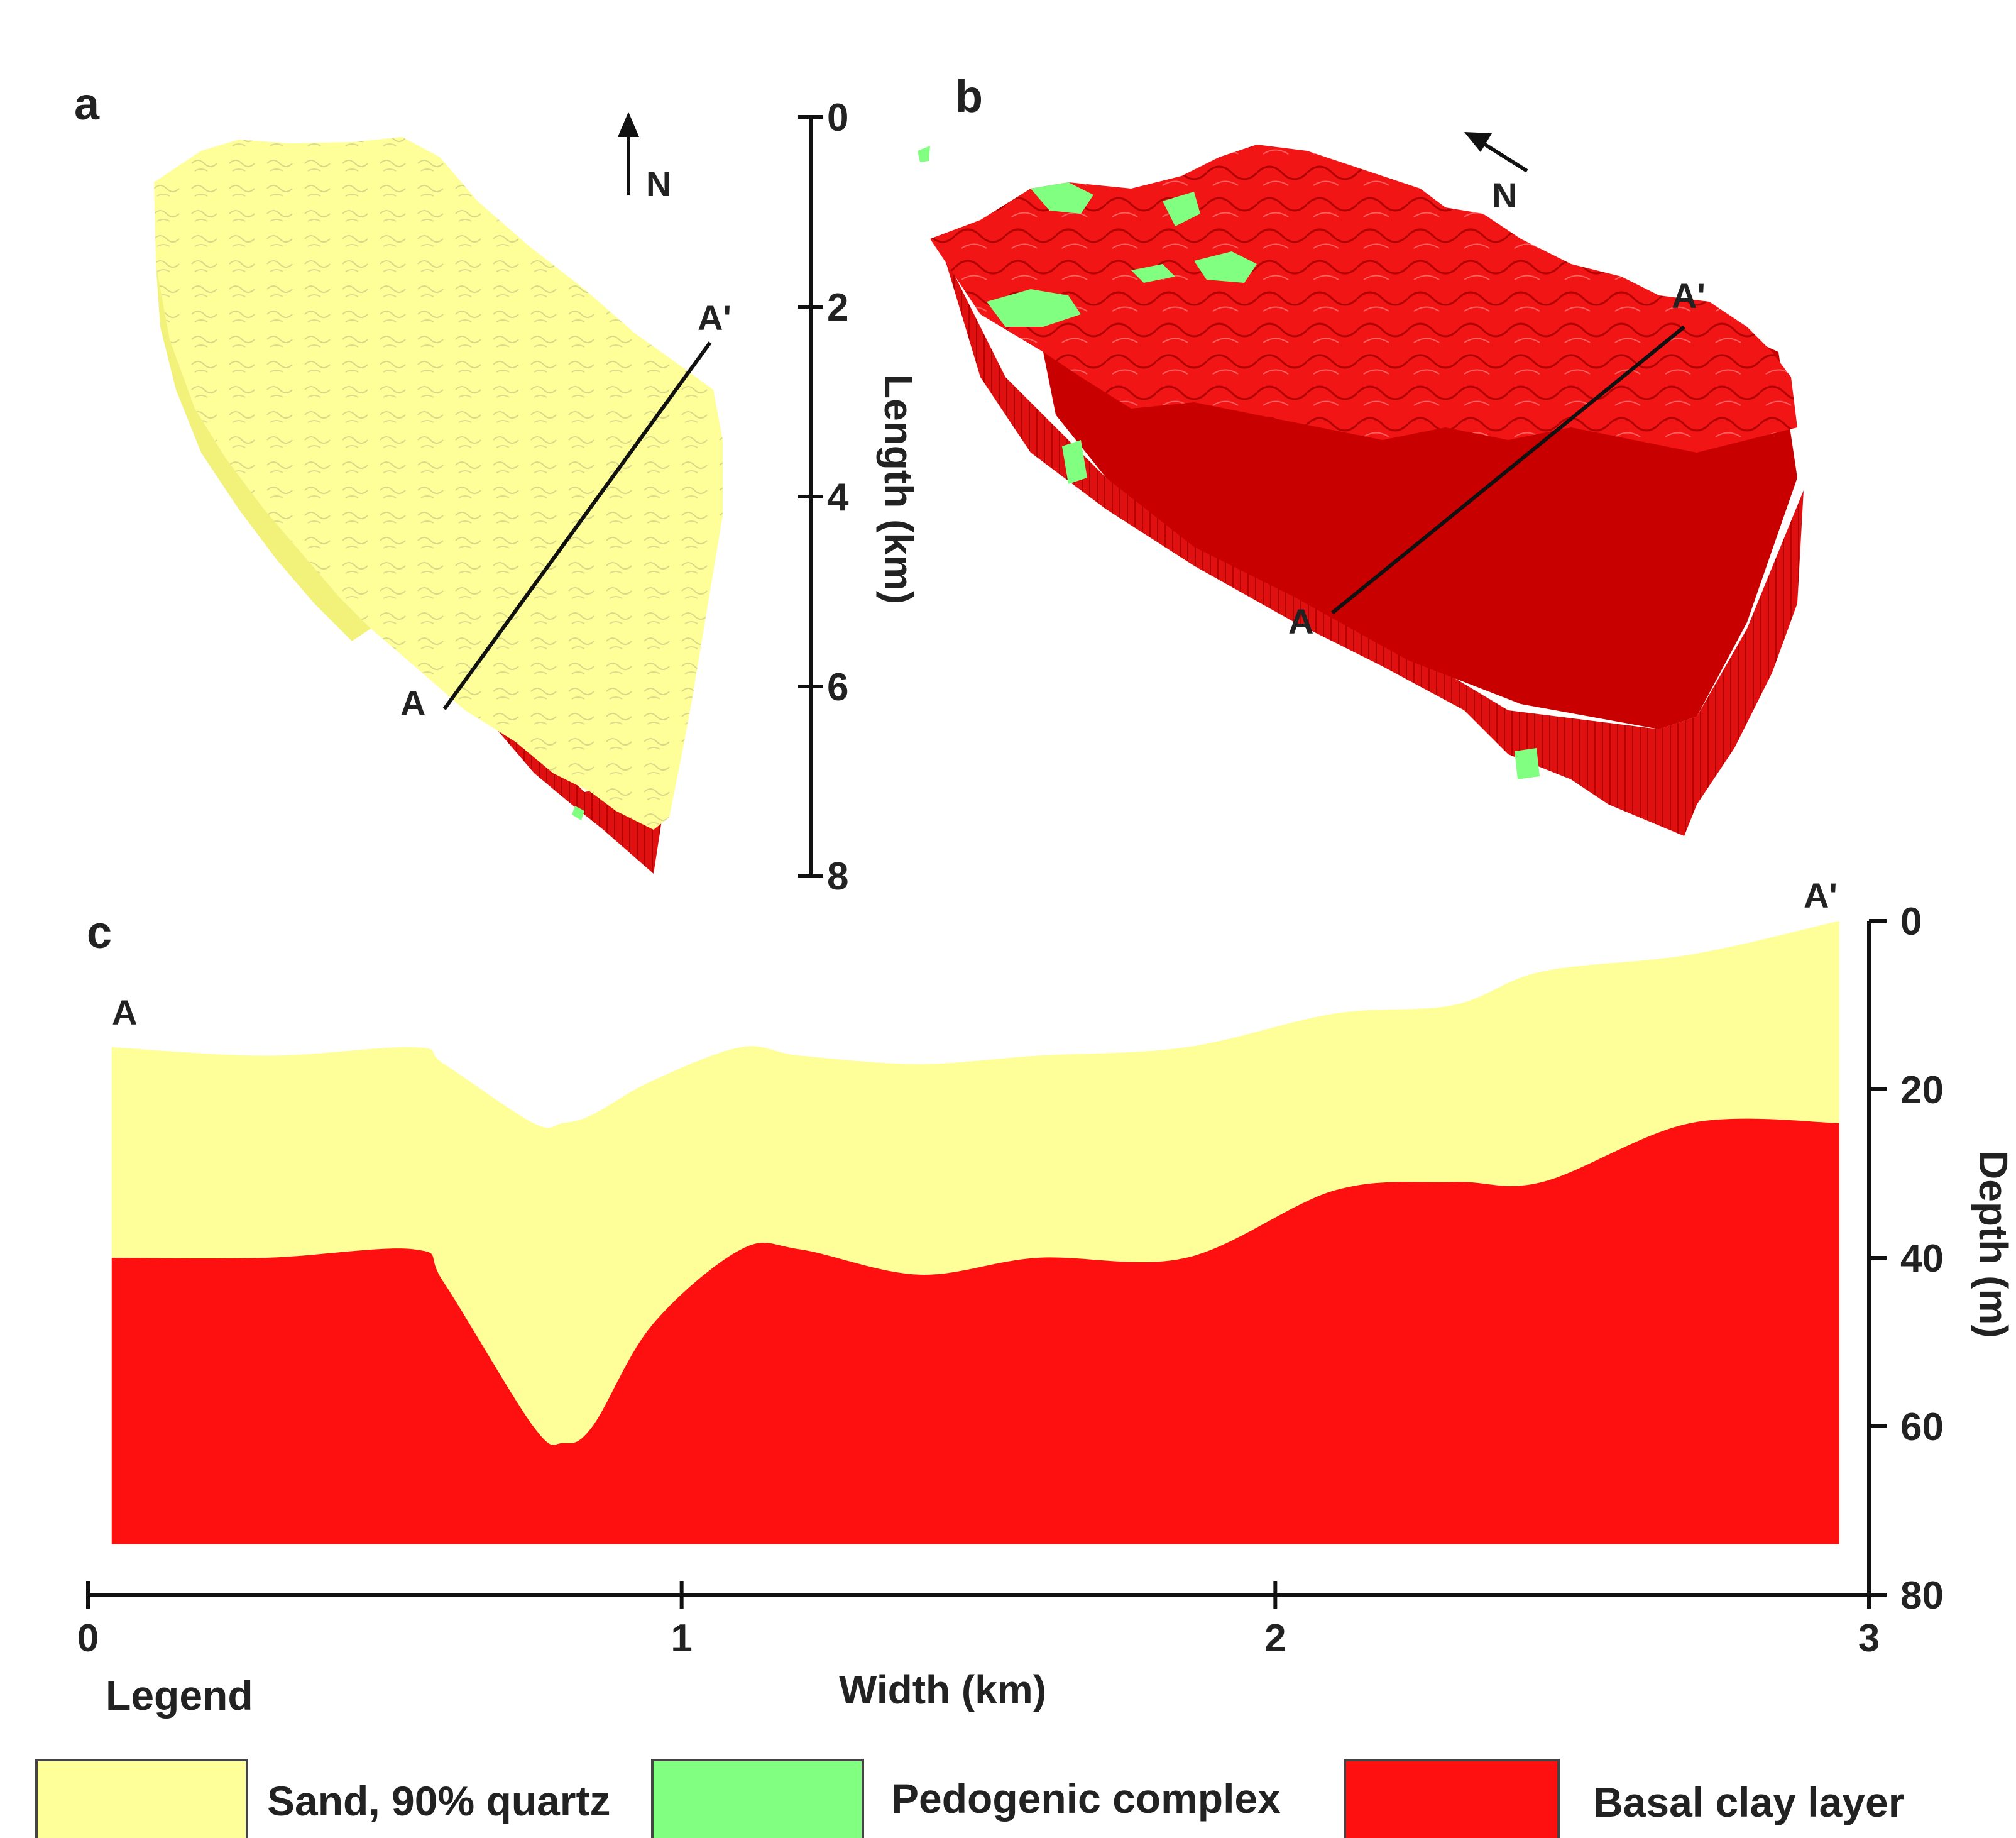  What do you see at coordinates (1911, 922) in the screenshot?
I see `depth-tick-label: 0` at bounding box center [1911, 922].